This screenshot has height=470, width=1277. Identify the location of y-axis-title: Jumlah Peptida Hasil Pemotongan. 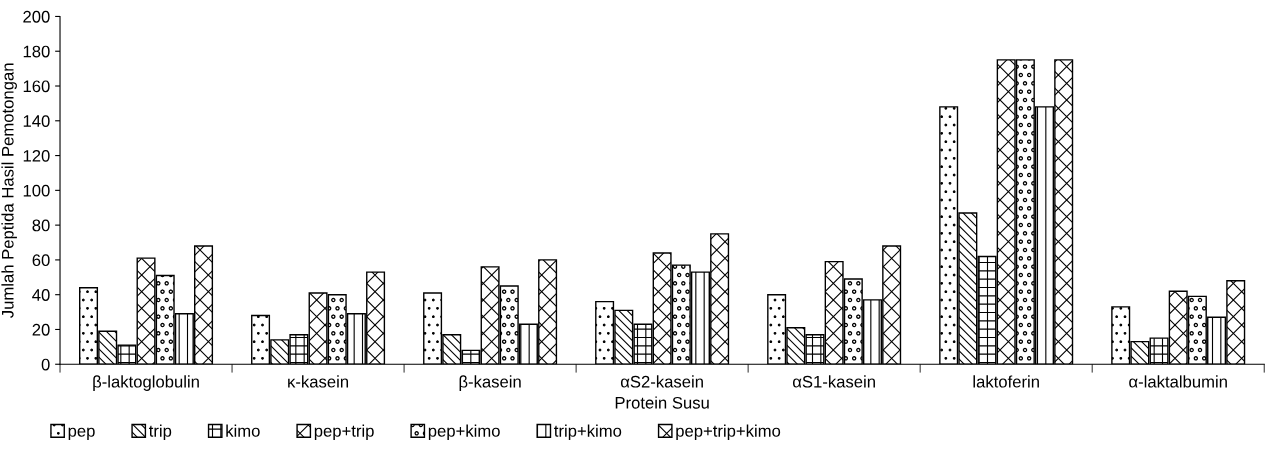
(9, 190).